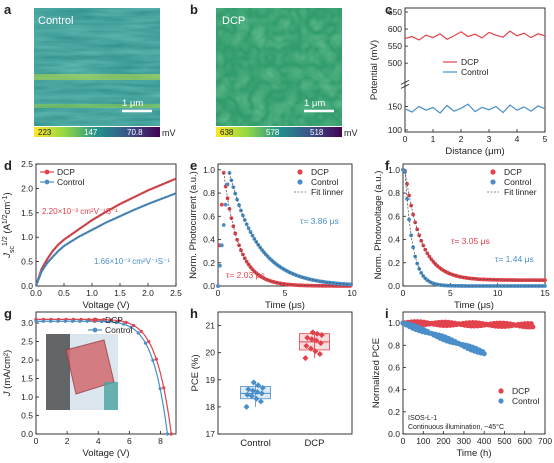 The height and width of the screenshot is (463, 554). What do you see at coordinates (545, 441) in the screenshot?
I see `x-tick-label-i: 700` at bounding box center [545, 441].